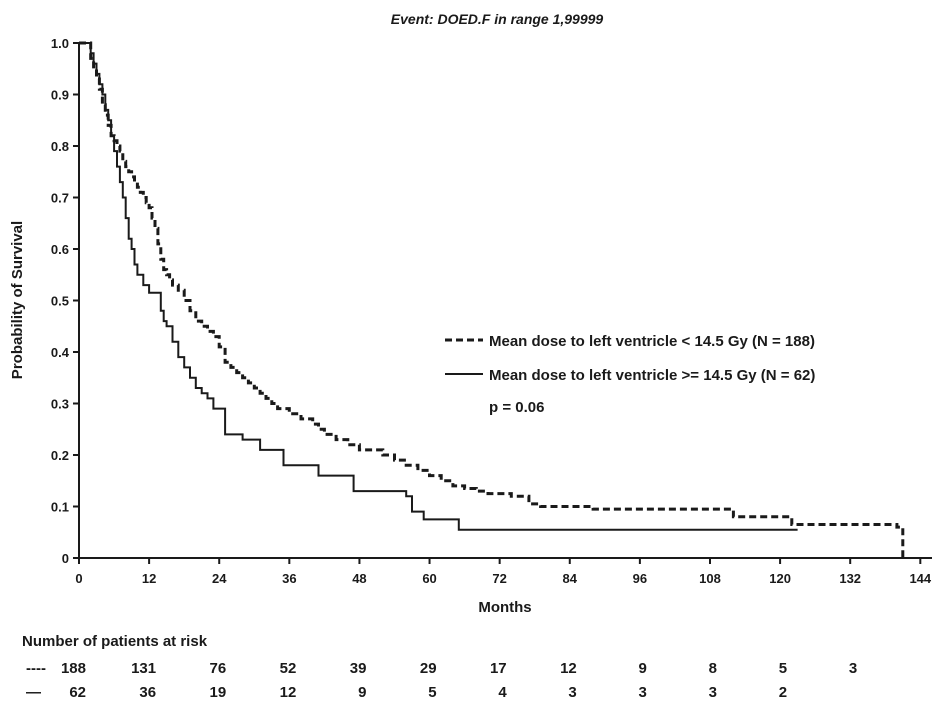 The width and height of the screenshot is (945, 701). Describe the element at coordinates (36, 668) in the screenshot. I see `at-risk-symbol-low-dose: ----` at that location.